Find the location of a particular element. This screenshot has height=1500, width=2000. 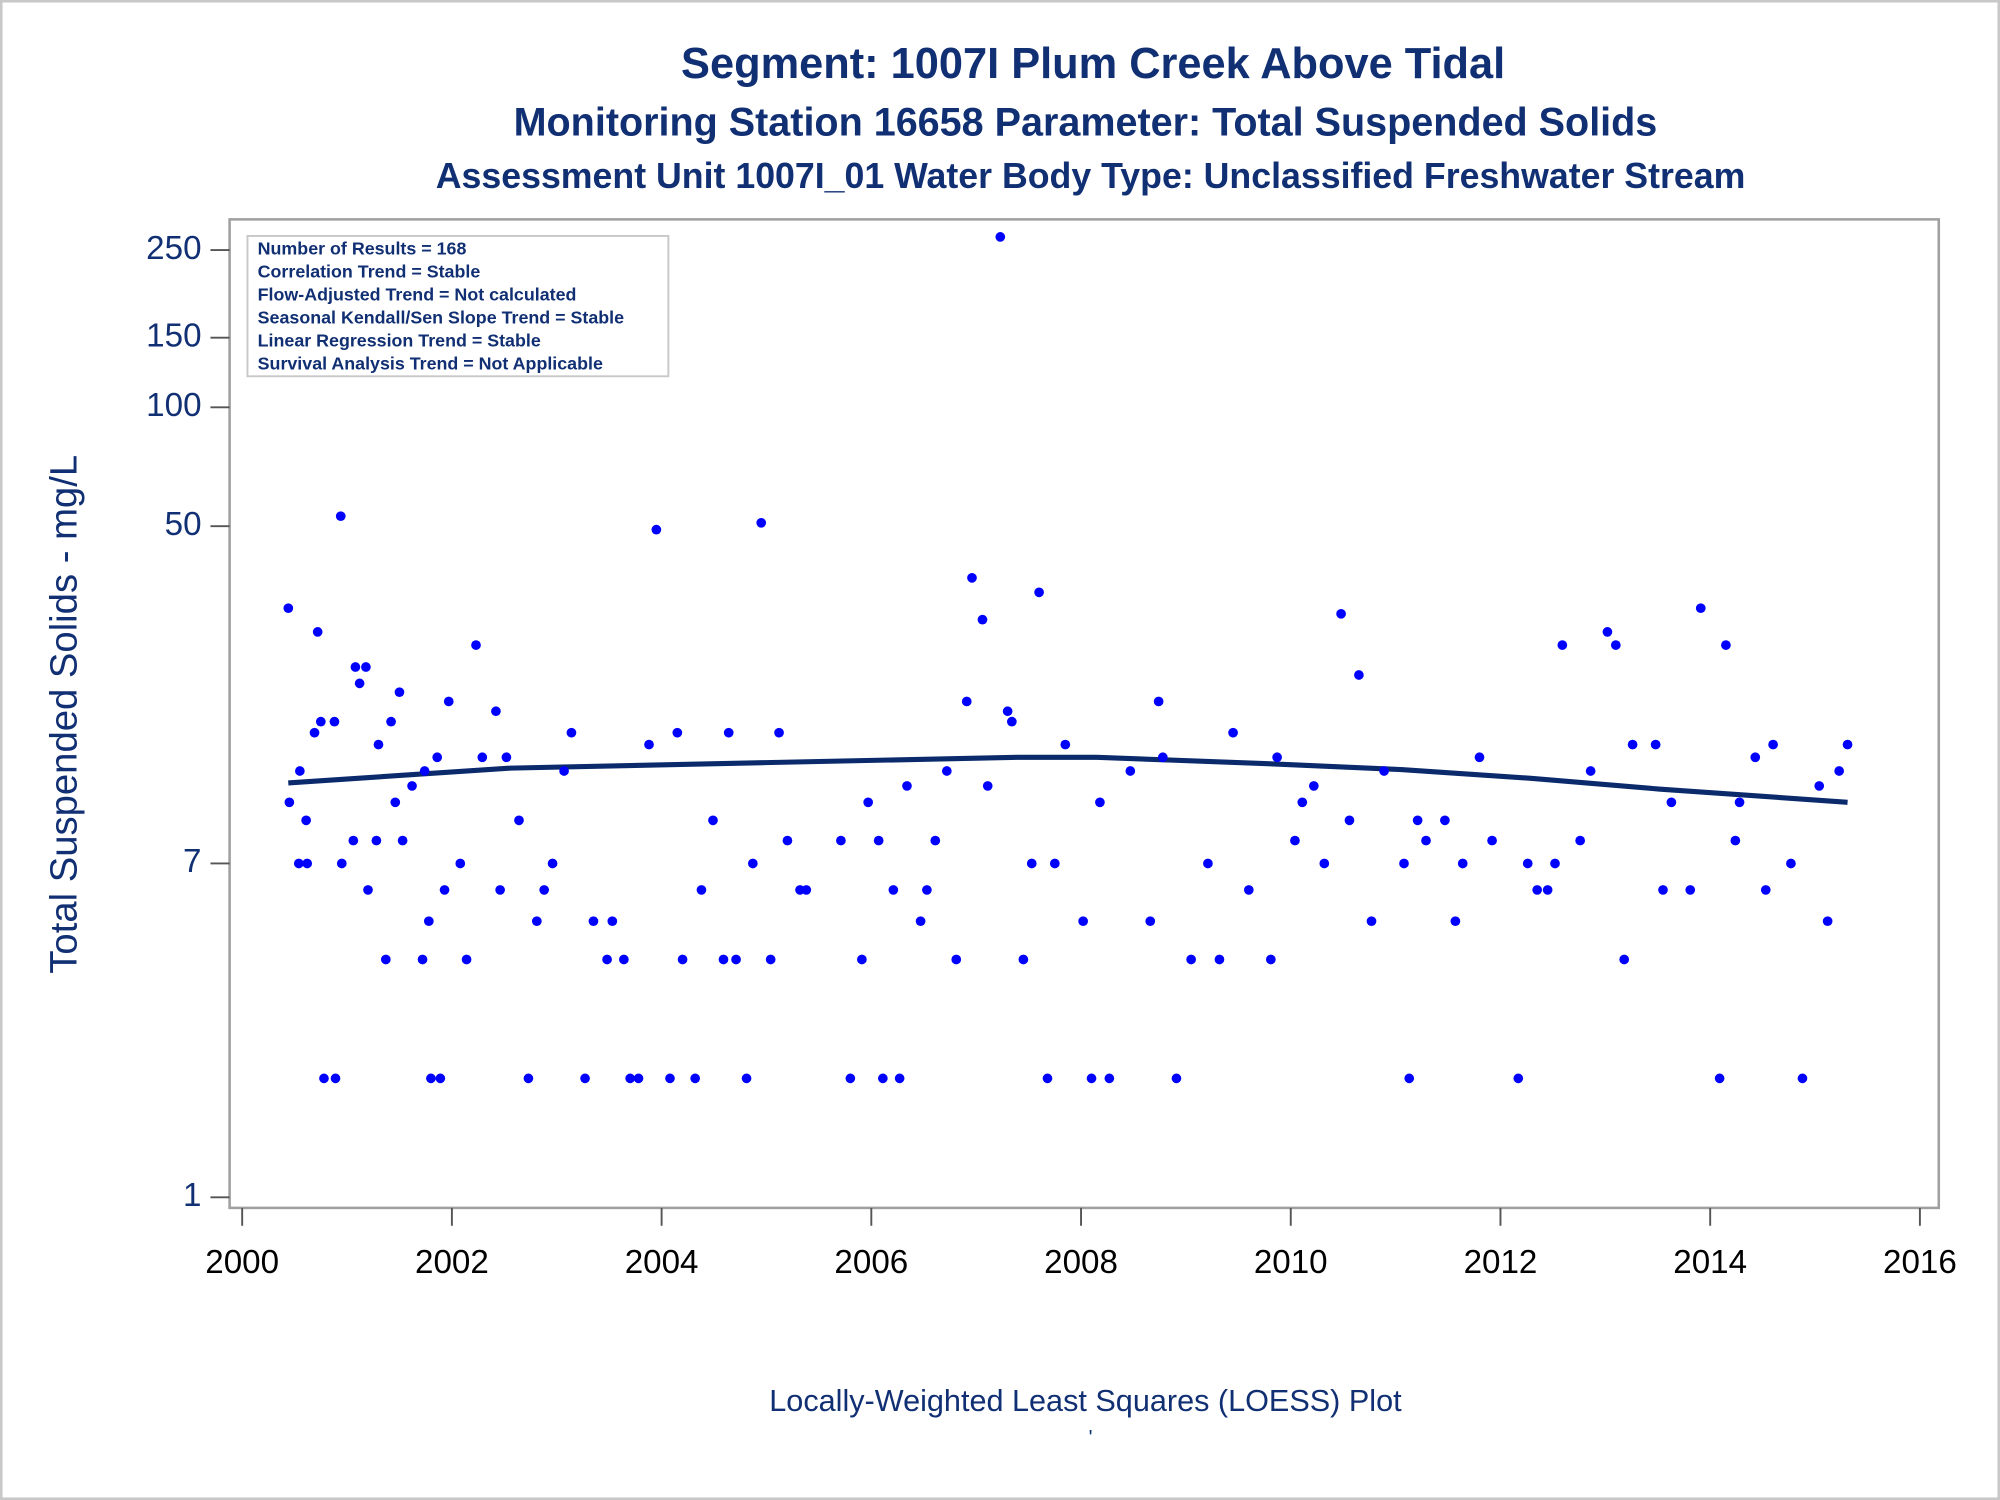

footnote: ' is located at coordinates (1091, 1438).